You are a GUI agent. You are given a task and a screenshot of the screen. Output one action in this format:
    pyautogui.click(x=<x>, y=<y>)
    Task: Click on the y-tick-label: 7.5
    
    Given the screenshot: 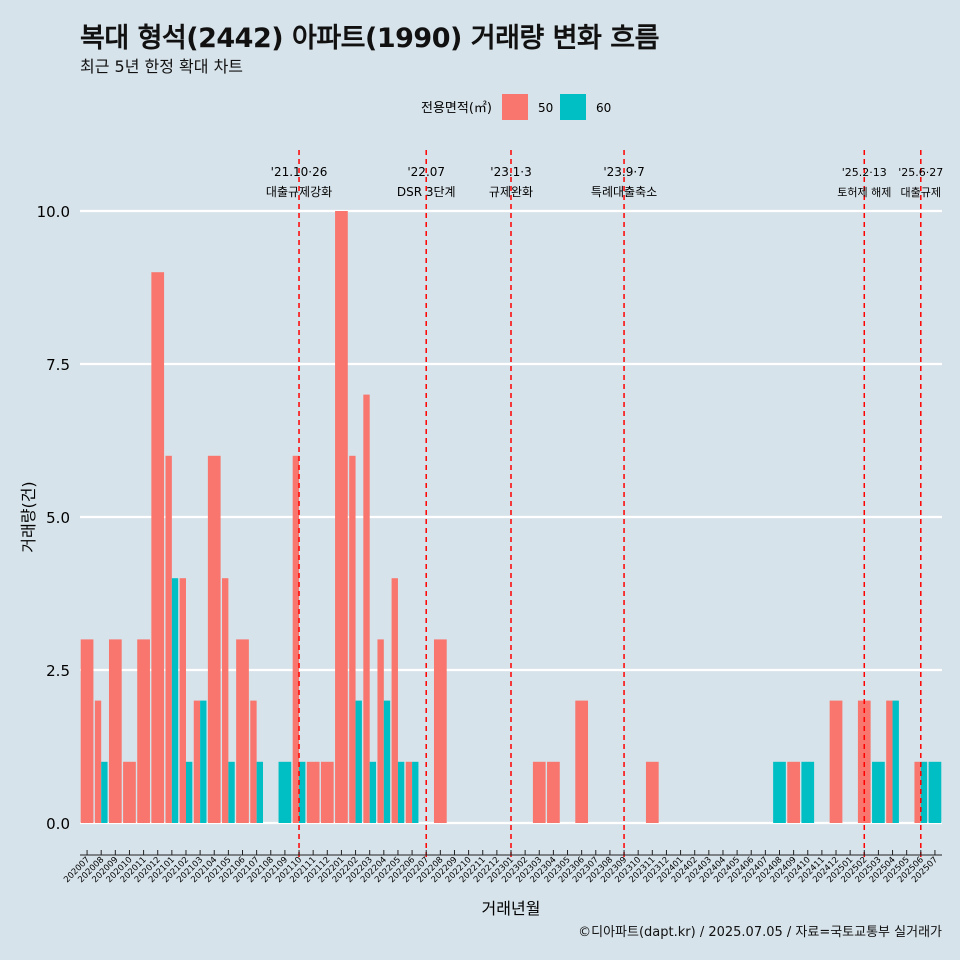 What is the action you would take?
    pyautogui.click(x=58, y=365)
    